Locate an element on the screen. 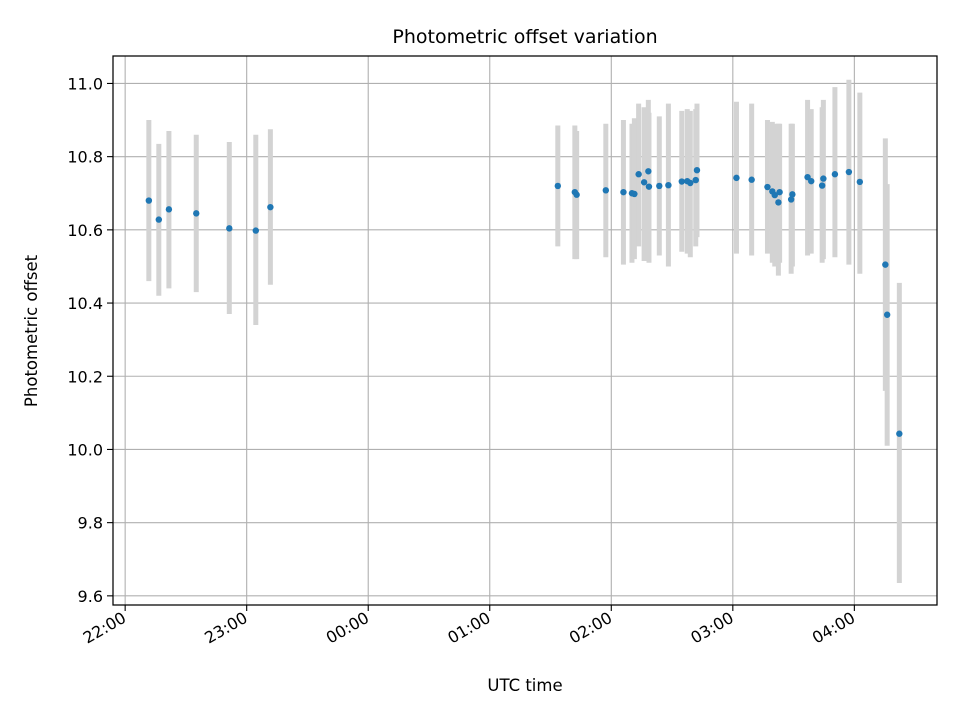 This screenshot has height=720, width=960. chart-title: Photometric offset variation is located at coordinates (524, 37).